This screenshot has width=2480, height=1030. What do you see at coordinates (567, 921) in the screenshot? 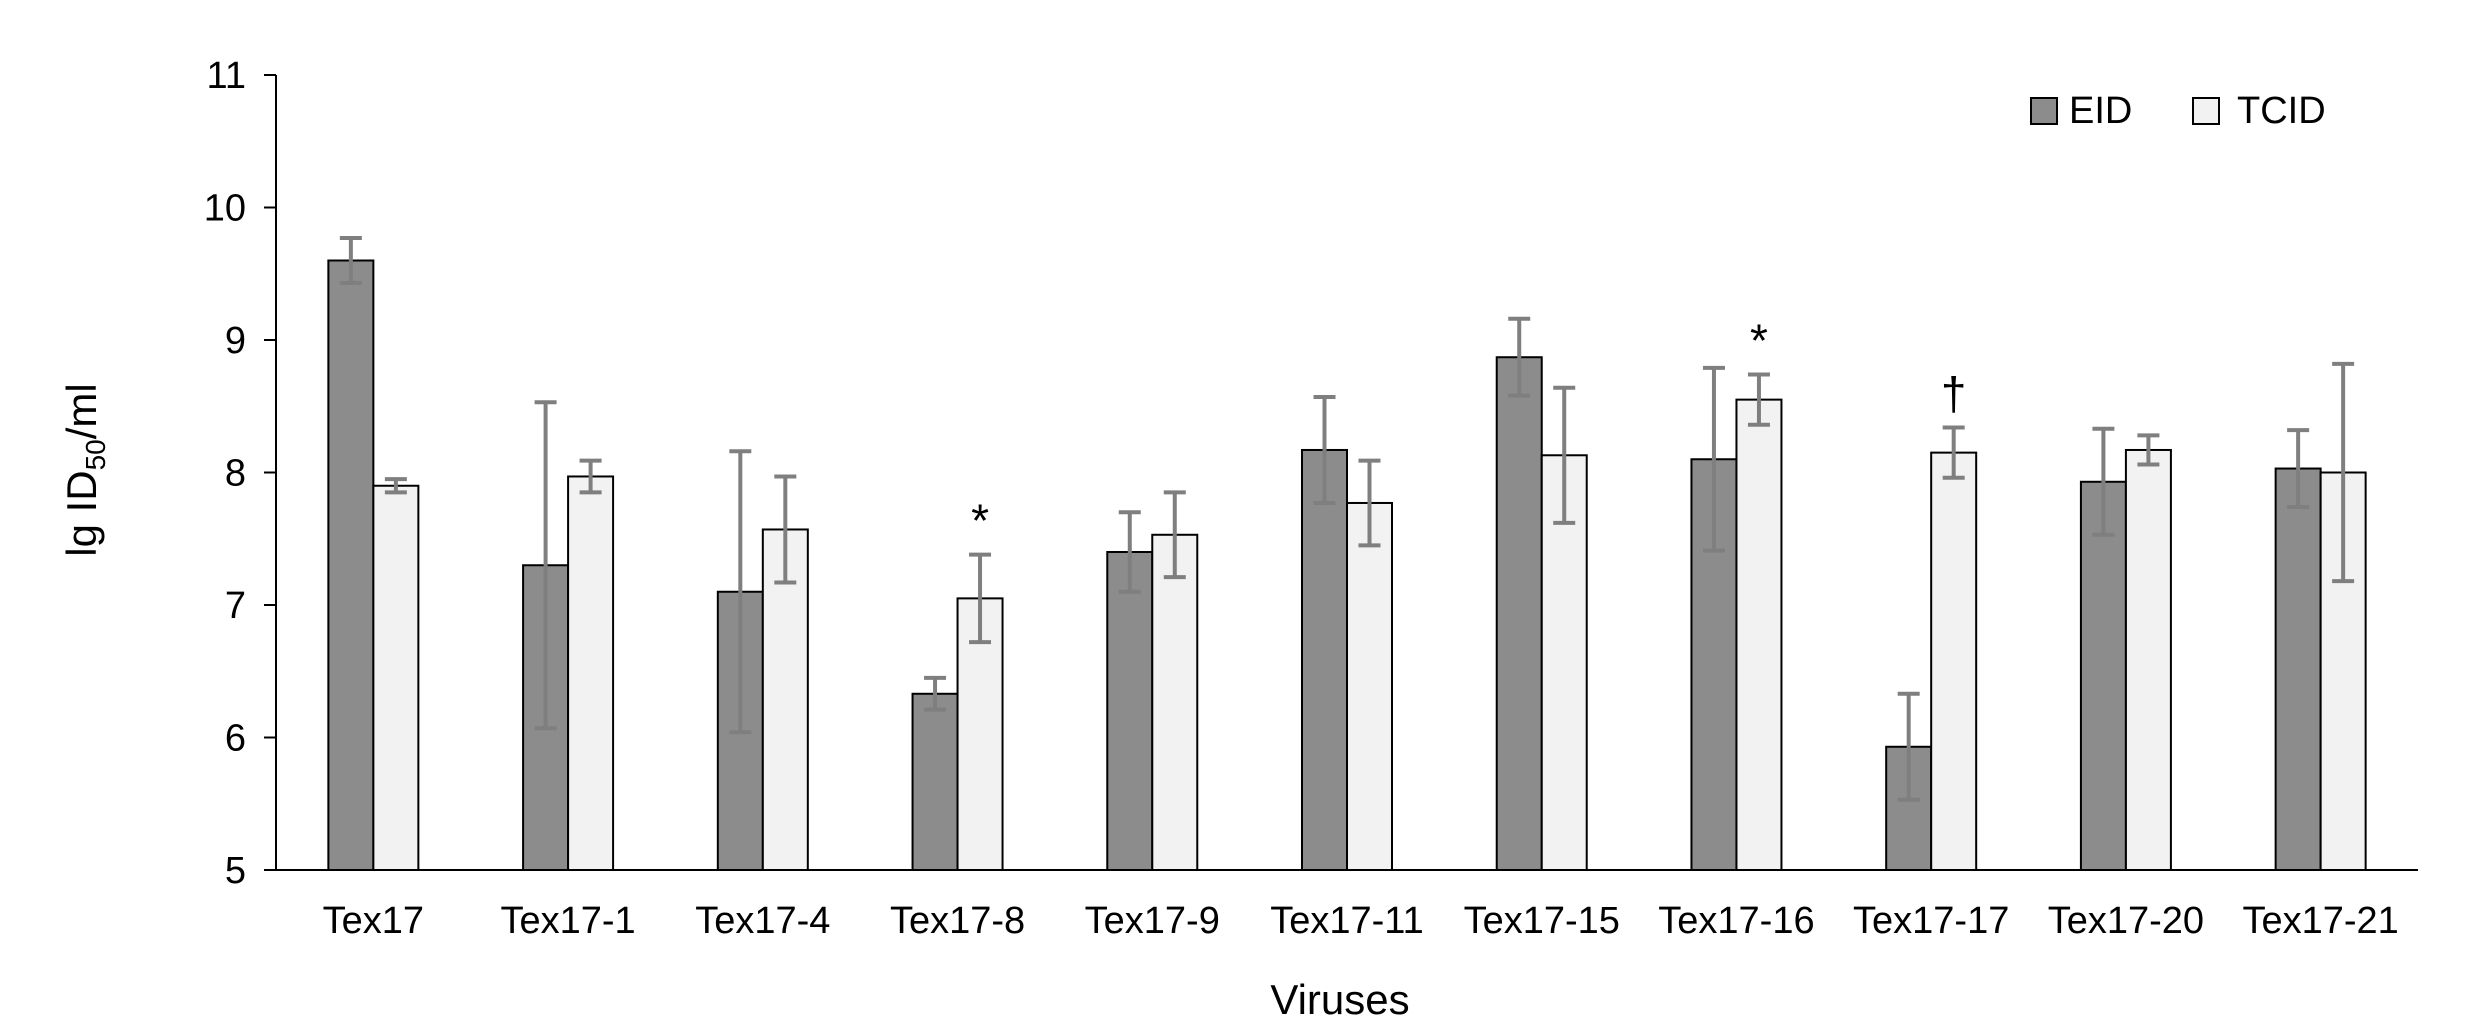
I see `x-tick-label-tex17-1: Tex17-1` at bounding box center [567, 921].